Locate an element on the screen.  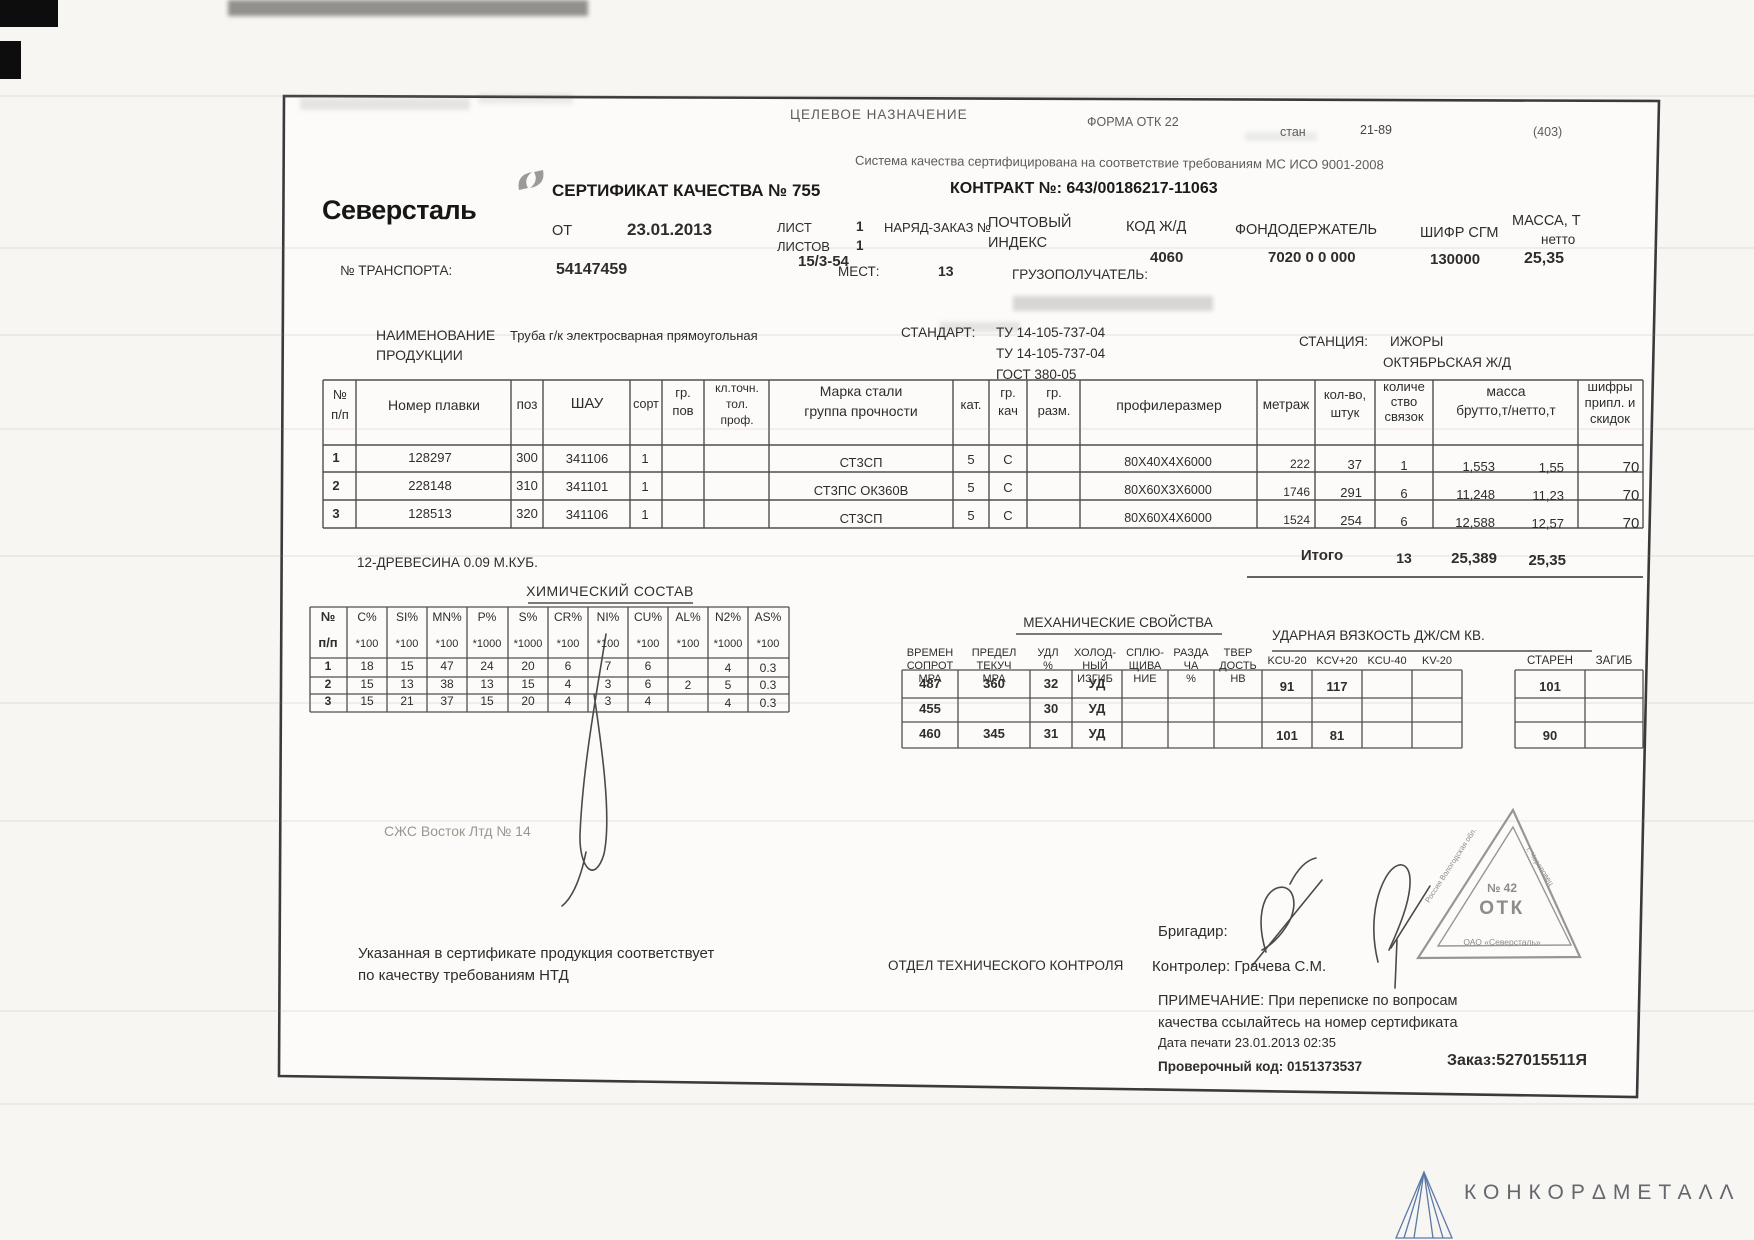
mech-h: УДЛ is located at coordinates (1048, 653).